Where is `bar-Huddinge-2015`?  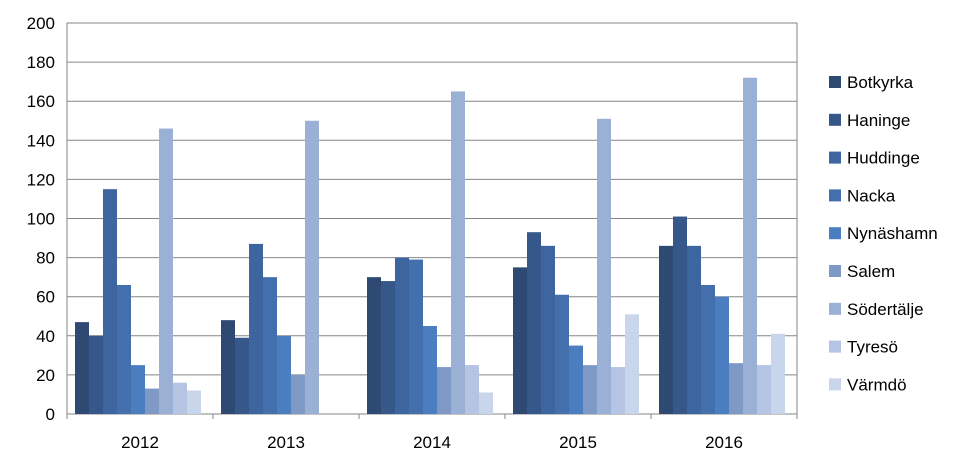 bar-Huddinge-2015 is located at coordinates (548, 329).